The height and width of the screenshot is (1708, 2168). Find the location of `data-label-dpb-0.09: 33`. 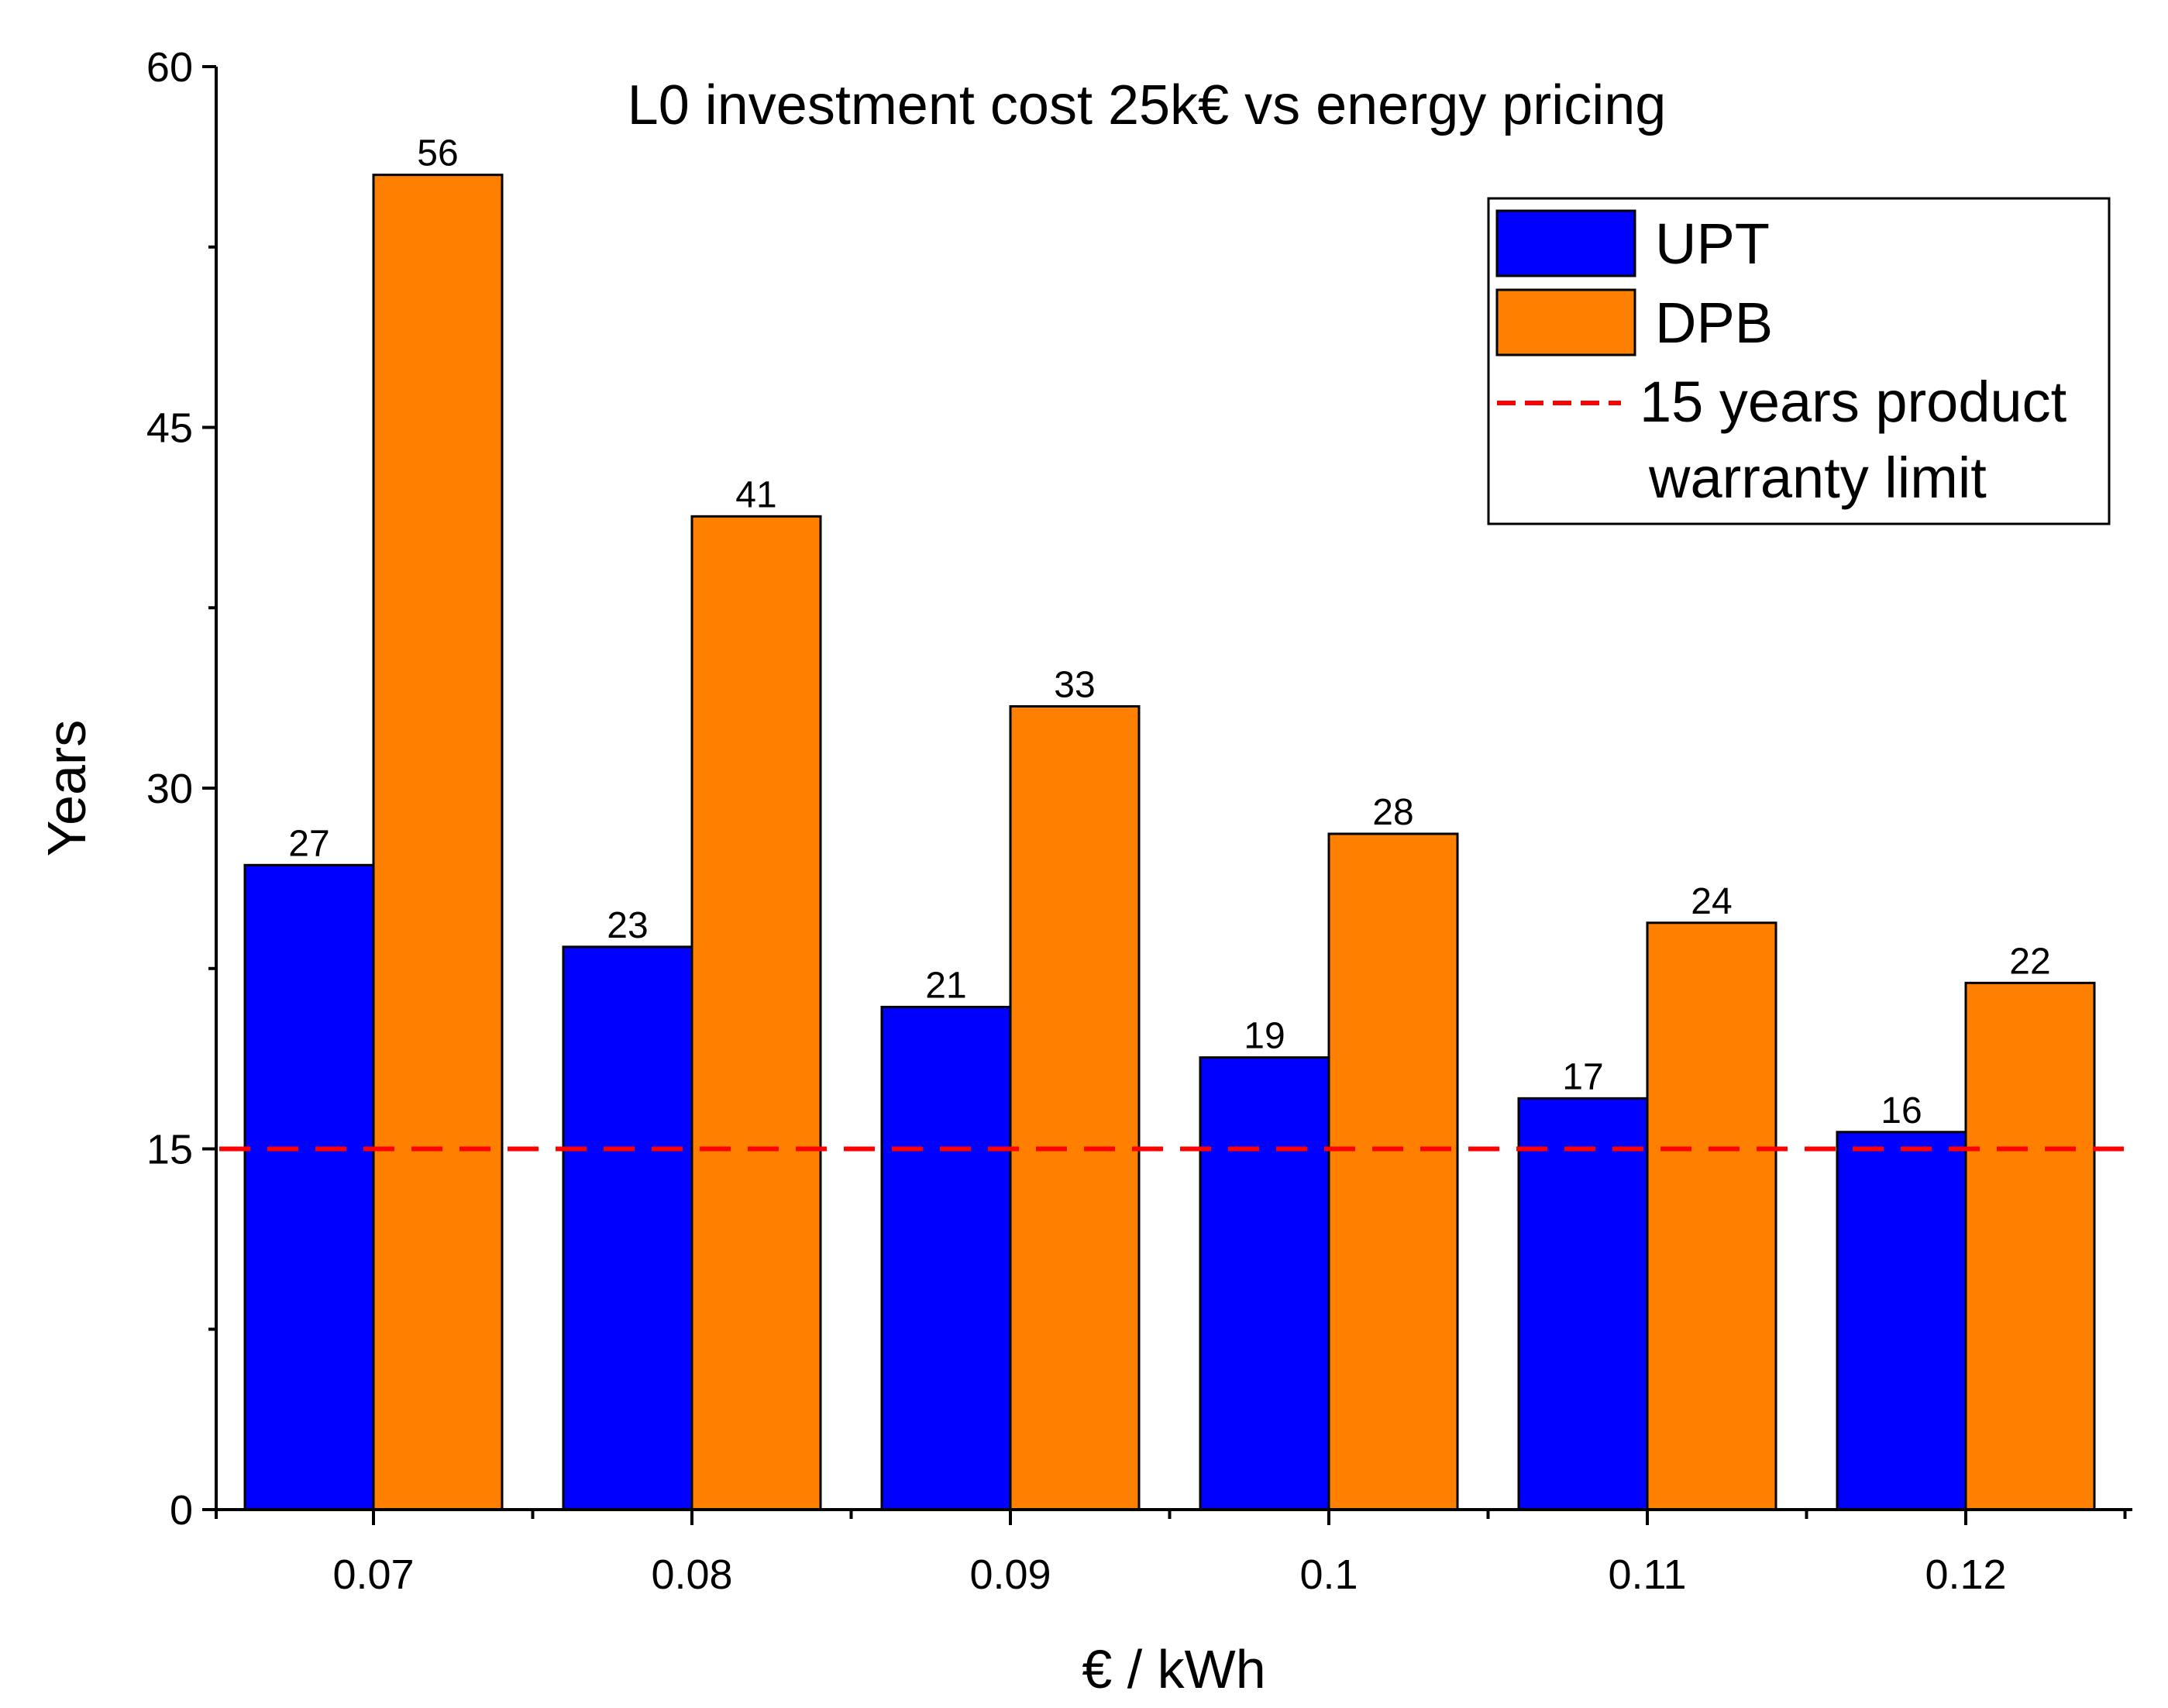

data-label-dpb-0.09: 33 is located at coordinates (1074, 685).